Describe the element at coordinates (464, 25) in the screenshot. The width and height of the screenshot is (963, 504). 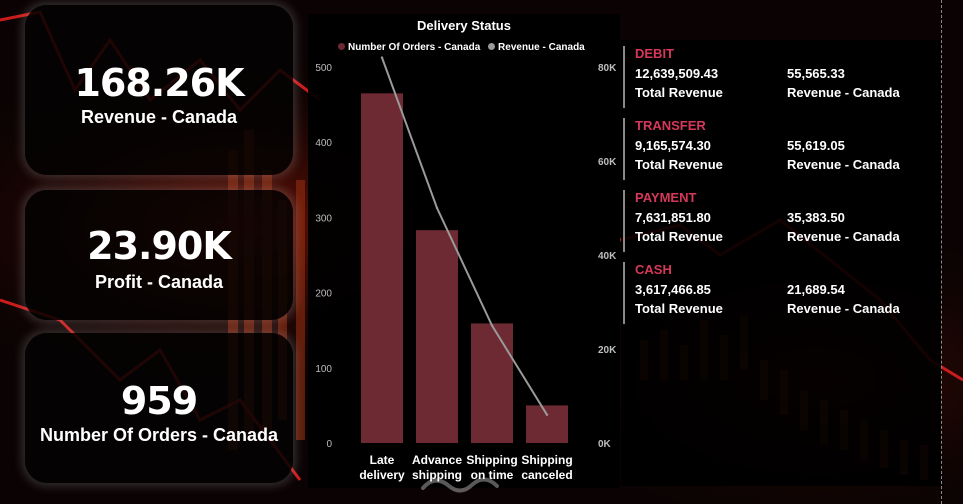
I see `chart-title: Delivery Status` at that location.